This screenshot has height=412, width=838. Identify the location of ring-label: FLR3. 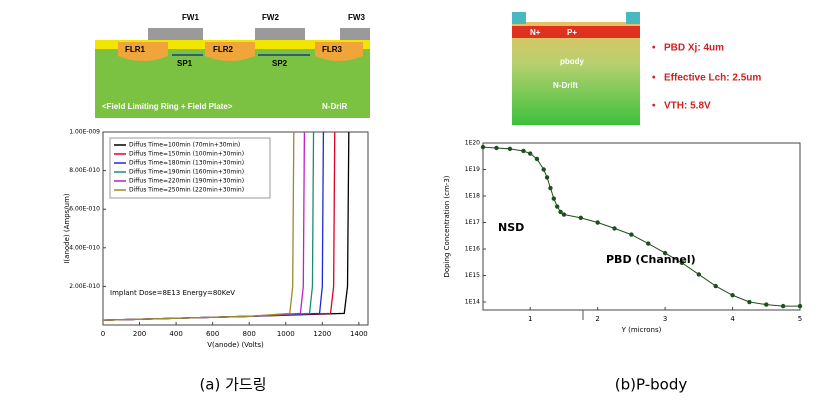
(332, 49).